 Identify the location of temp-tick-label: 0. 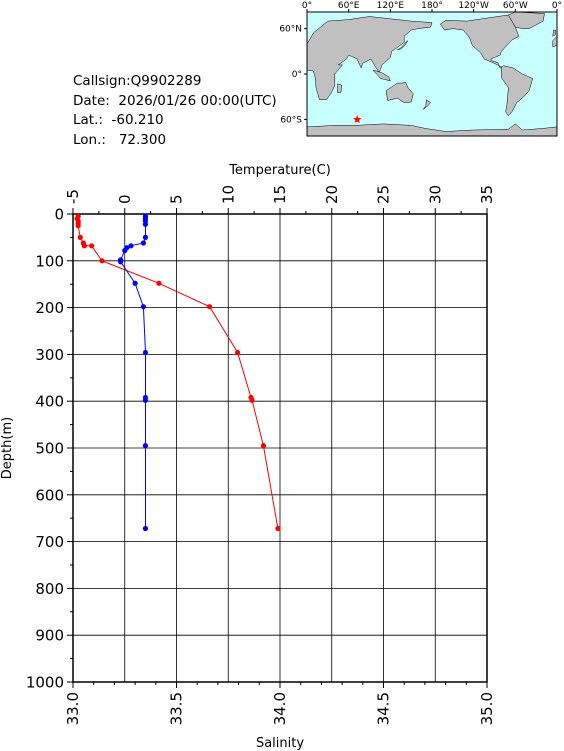
(125, 199).